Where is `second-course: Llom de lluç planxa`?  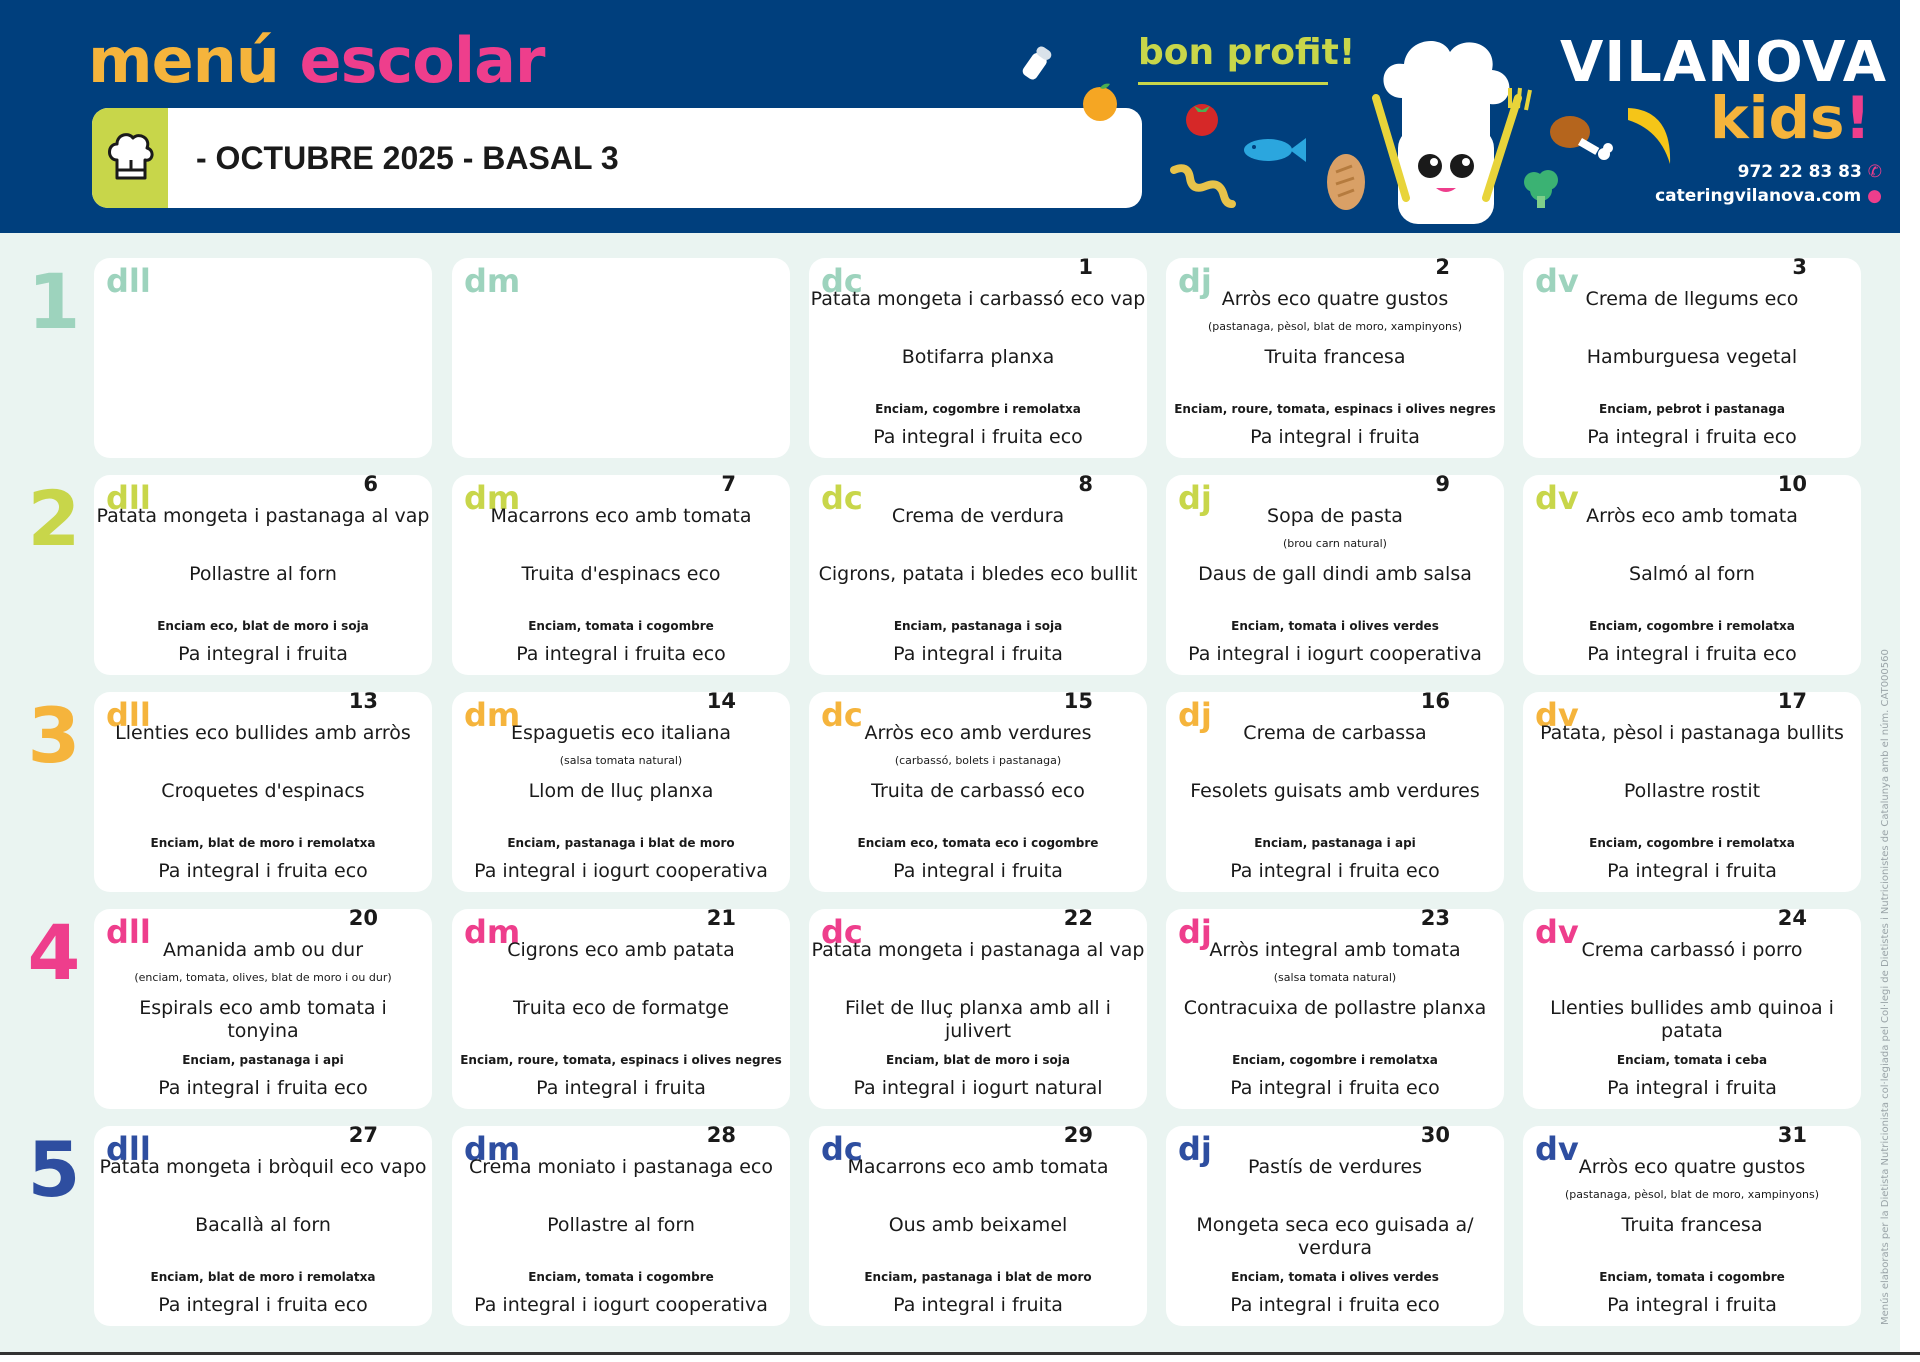 second-course: Llom de lluç planxa is located at coordinates (621, 791).